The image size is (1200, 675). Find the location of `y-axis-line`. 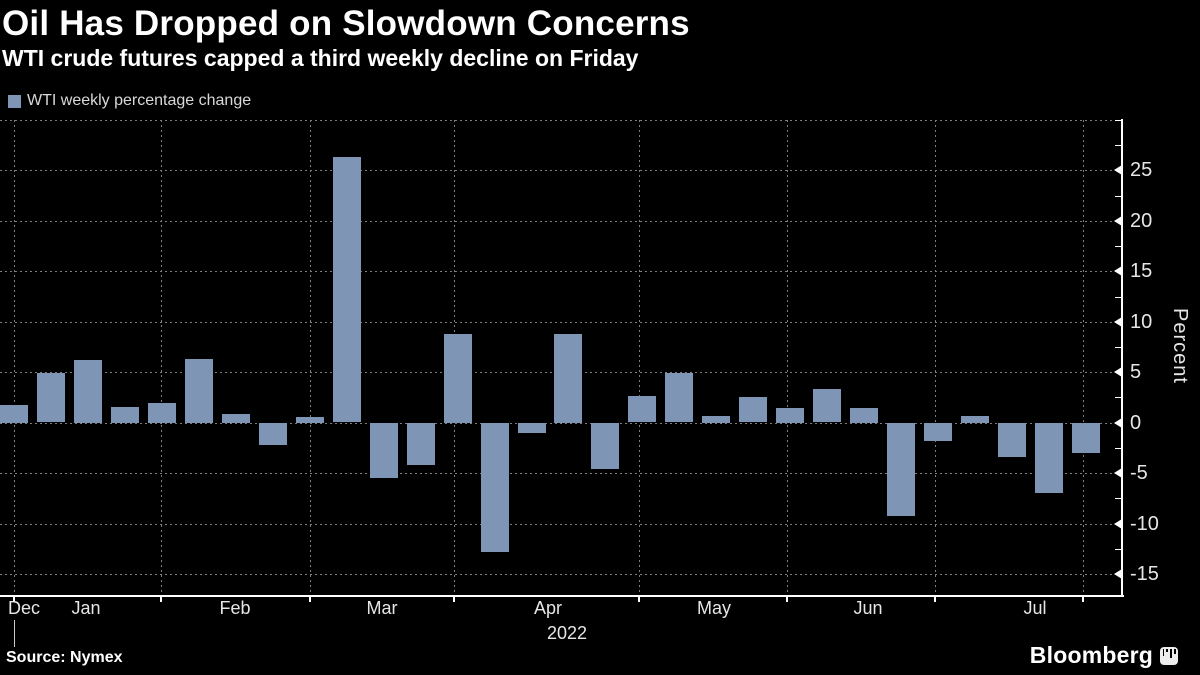

y-axis-line is located at coordinates (1122, 358).